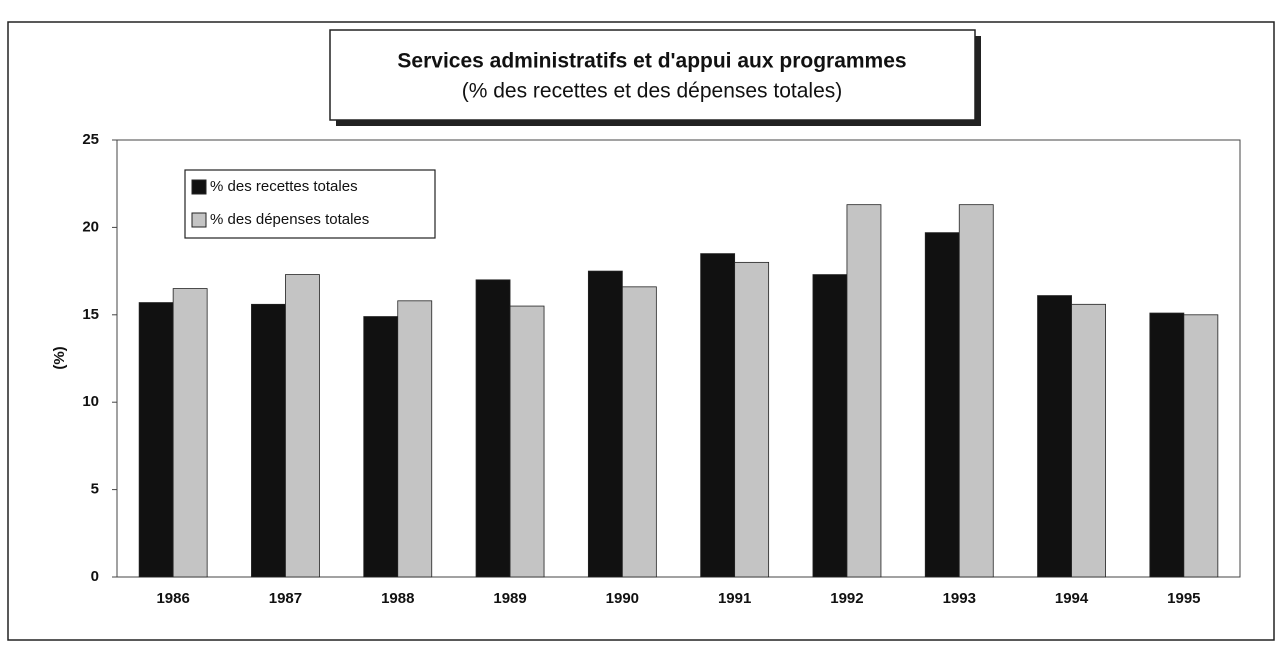 This screenshot has height=658, width=1281. Describe the element at coordinates (90, 139) in the screenshot. I see `y-tick-label: 25` at that location.